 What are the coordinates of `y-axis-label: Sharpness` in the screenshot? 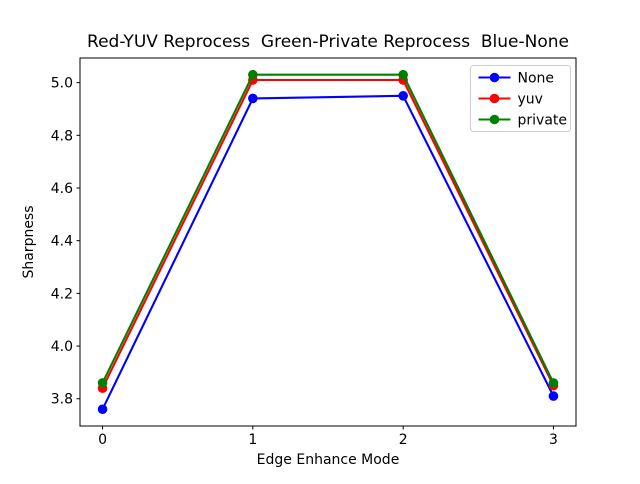 It's located at (29, 241).